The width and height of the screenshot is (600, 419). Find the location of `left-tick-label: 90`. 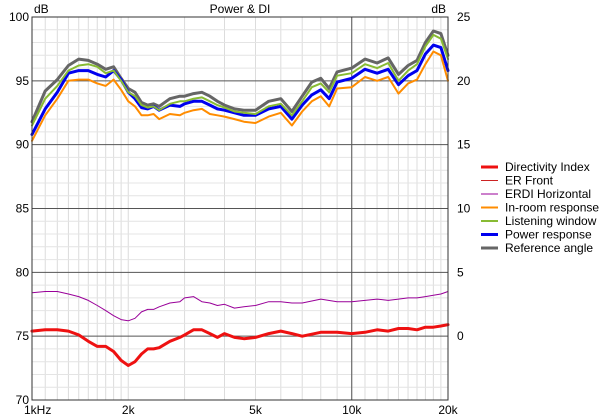

left-tick-label: 90 is located at coordinates (23, 145).